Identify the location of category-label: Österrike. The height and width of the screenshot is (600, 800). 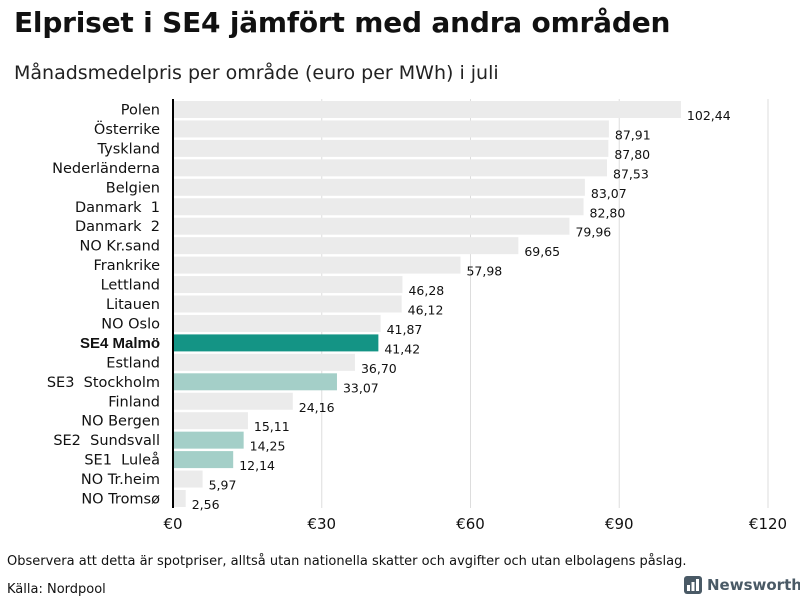
(127, 129).